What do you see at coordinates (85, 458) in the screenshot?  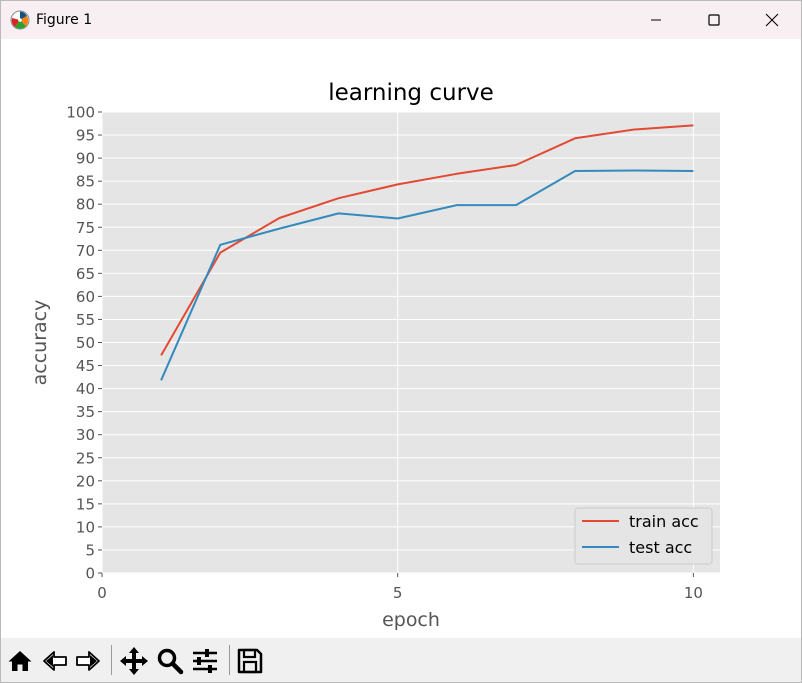 I see `y-tick-label: 25` at bounding box center [85, 458].